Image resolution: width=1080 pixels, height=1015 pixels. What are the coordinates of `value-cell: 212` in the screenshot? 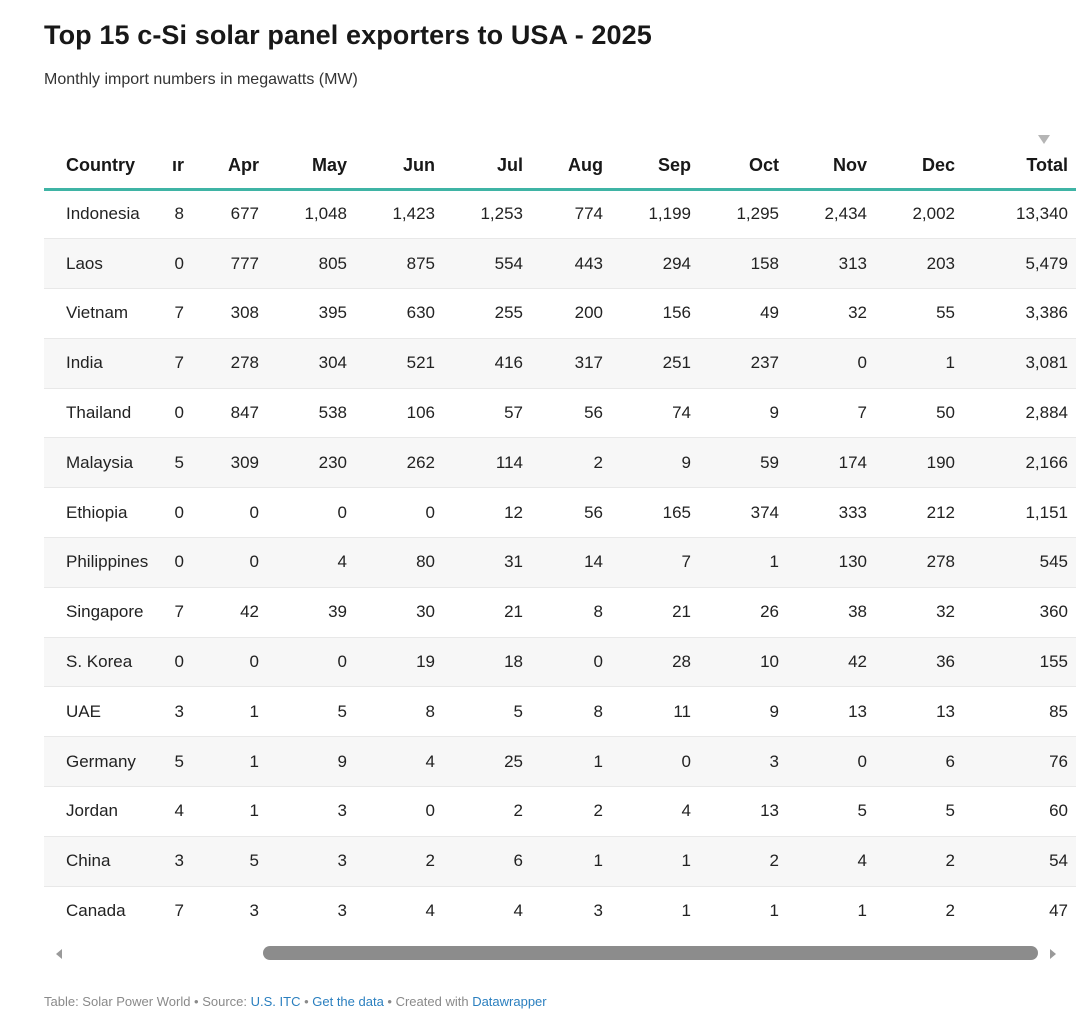 It's located at (919, 513).